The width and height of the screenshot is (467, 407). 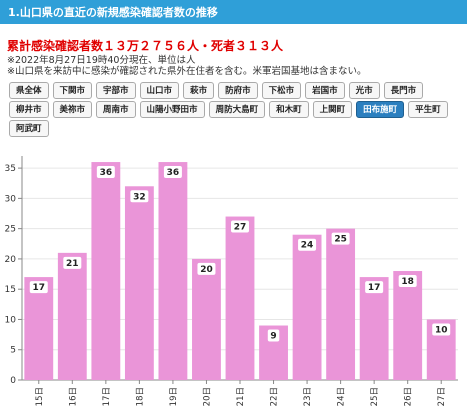 What do you see at coordinates (11, 199) in the screenshot?
I see `y-tick-label: 30` at bounding box center [11, 199].